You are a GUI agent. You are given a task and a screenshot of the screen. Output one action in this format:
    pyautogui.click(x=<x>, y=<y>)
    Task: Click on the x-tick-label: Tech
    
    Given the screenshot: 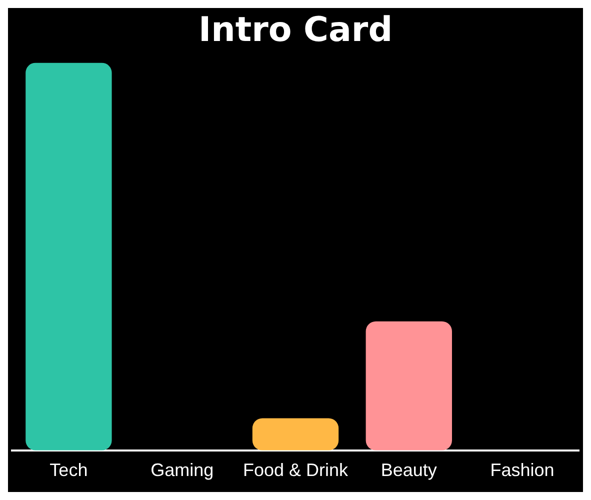 What is the action you would take?
    pyautogui.click(x=69, y=470)
    